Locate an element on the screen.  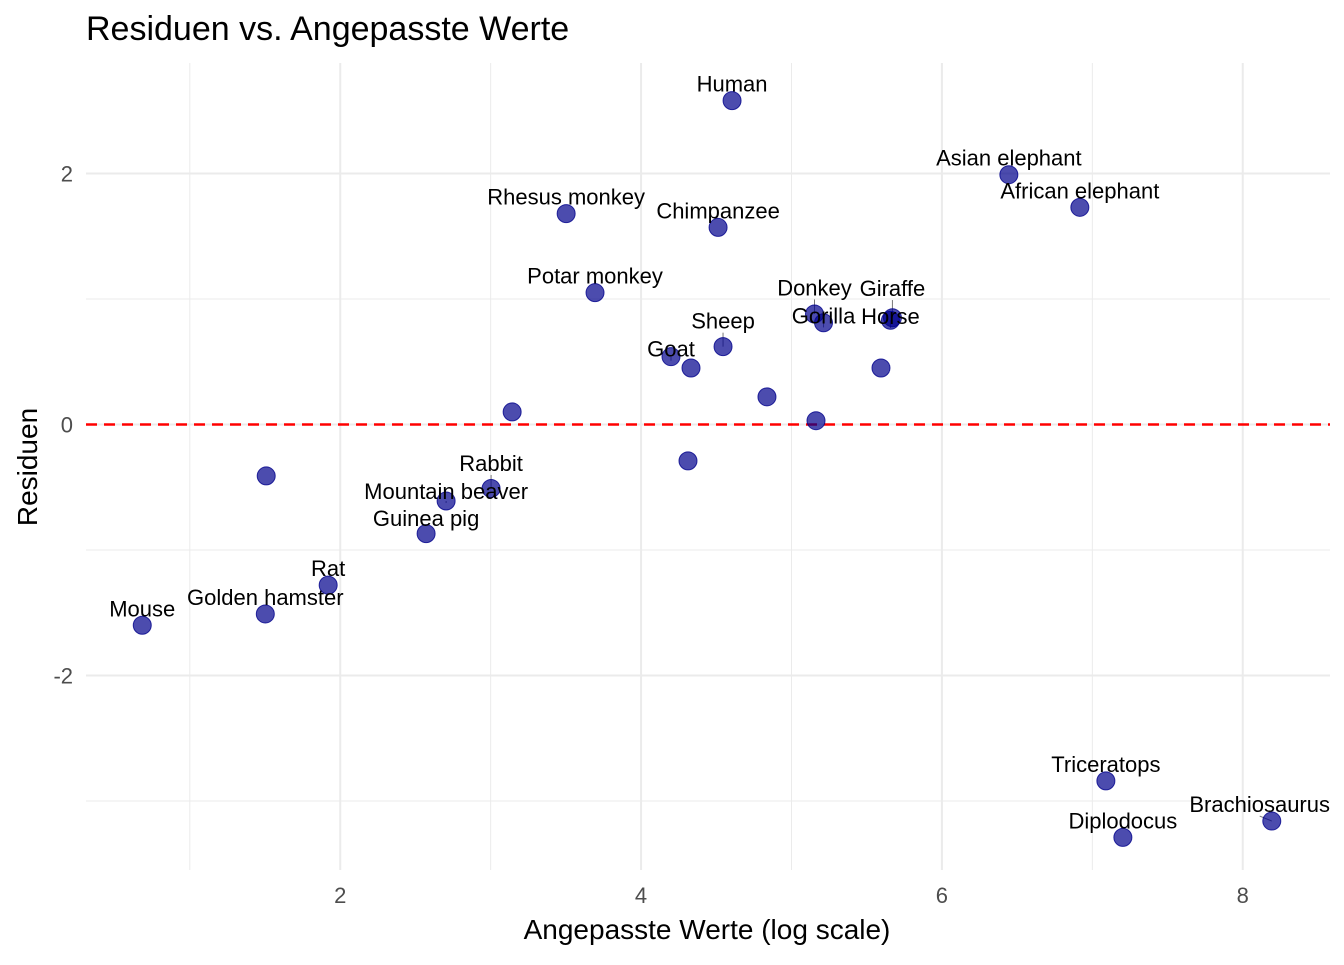
x-ticks: 2 4 6 8 is located at coordinates (791, 895).